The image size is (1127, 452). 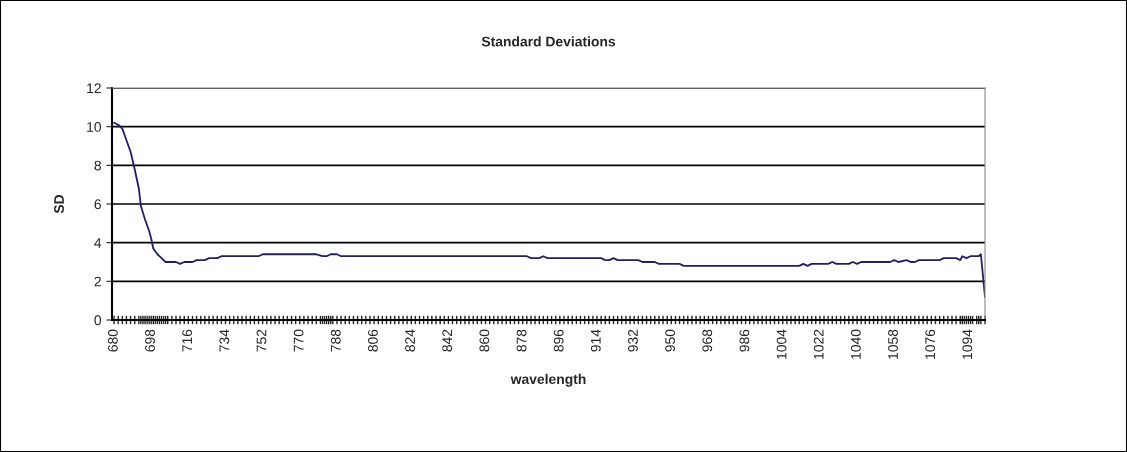 I want to click on y-axis-title: SD, so click(x=59, y=204).